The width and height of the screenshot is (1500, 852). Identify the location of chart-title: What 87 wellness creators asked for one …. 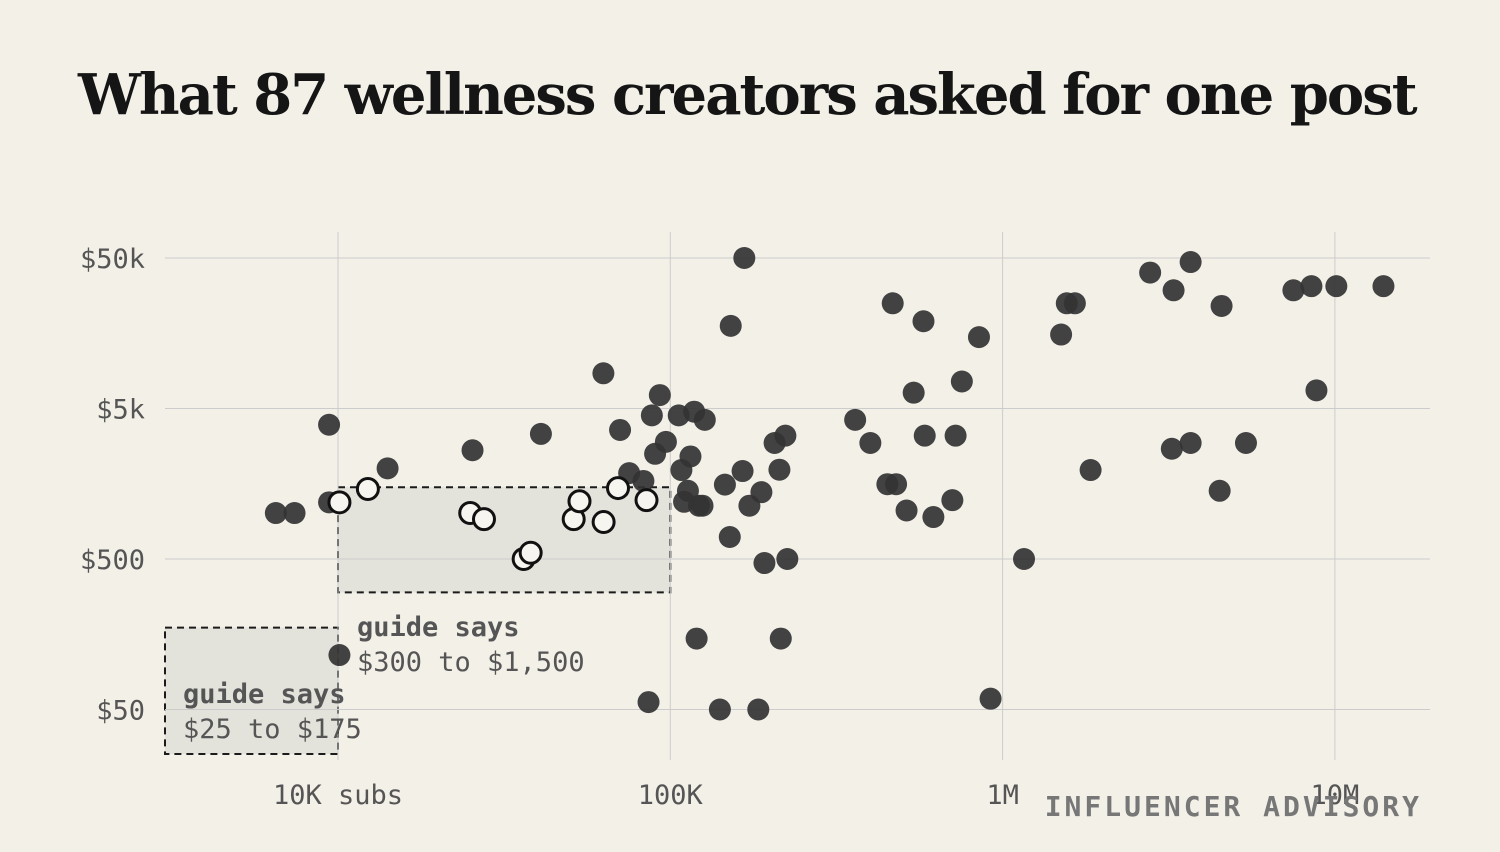
(748, 95).